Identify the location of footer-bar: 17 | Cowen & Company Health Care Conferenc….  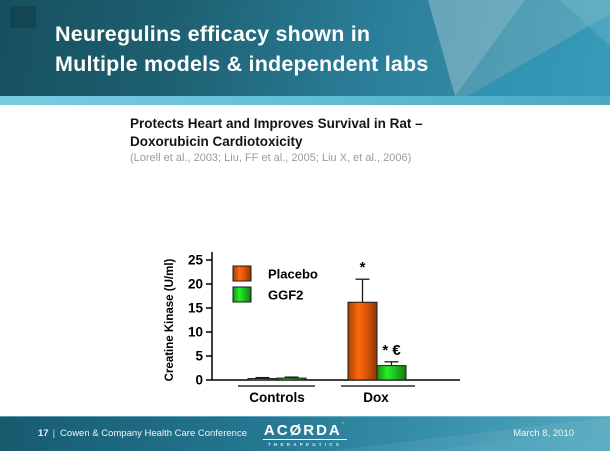
(305, 433).